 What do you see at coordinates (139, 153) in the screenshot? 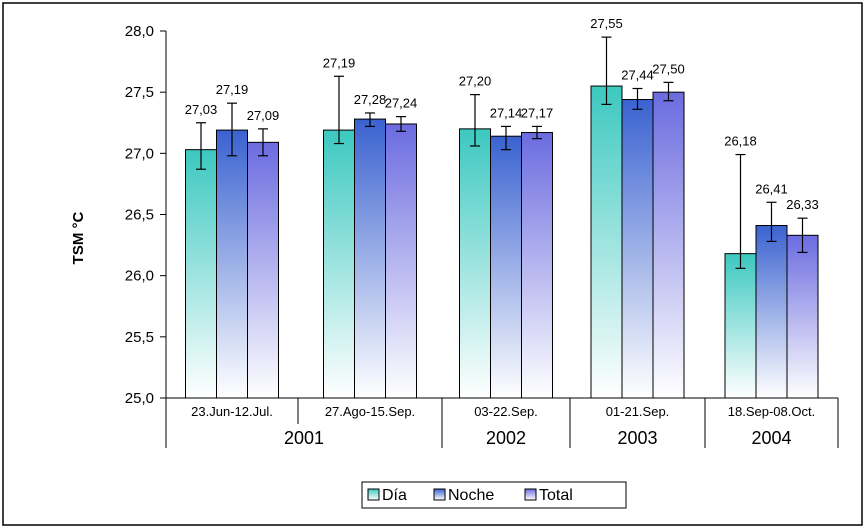
I see `y-tick-label: 27,0` at bounding box center [139, 153].